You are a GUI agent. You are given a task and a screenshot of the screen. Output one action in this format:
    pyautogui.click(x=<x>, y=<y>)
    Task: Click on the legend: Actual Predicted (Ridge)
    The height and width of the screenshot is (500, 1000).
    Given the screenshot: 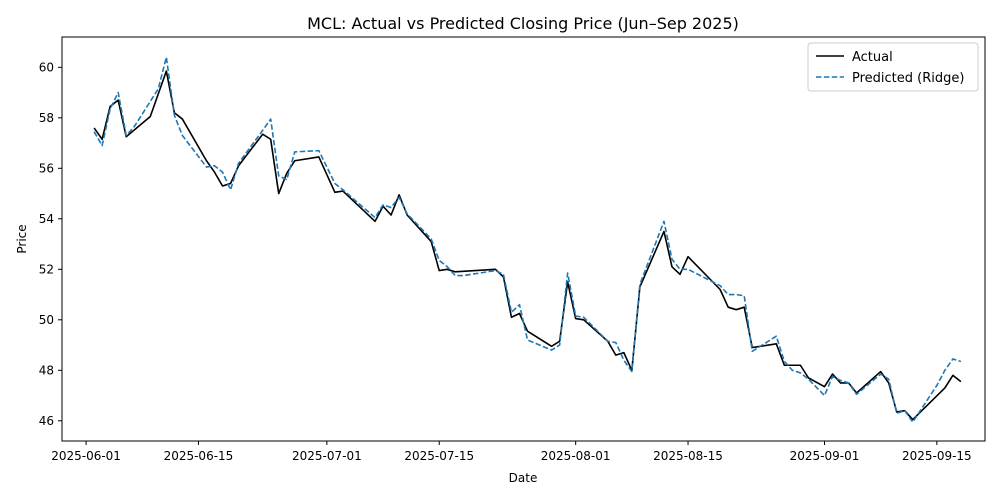 What is the action you would take?
    pyautogui.click(x=893, y=67)
    